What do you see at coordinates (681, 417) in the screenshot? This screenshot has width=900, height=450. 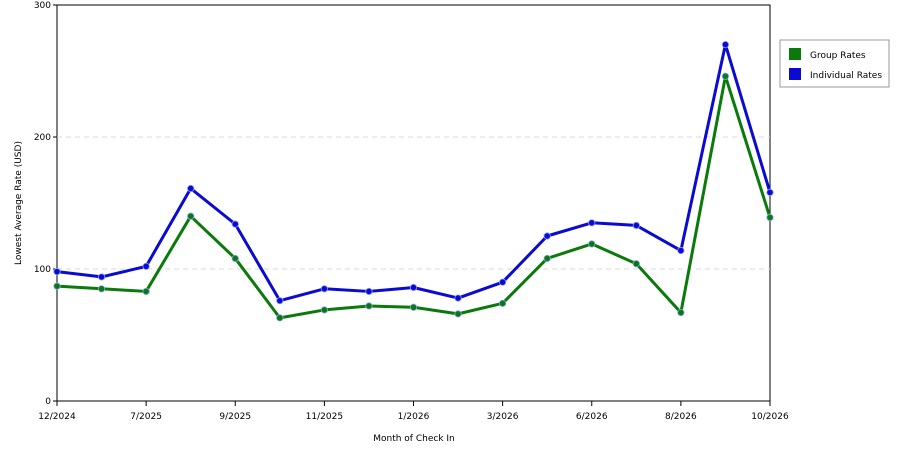 I see `x-tick-label: 8/2026` at bounding box center [681, 417].